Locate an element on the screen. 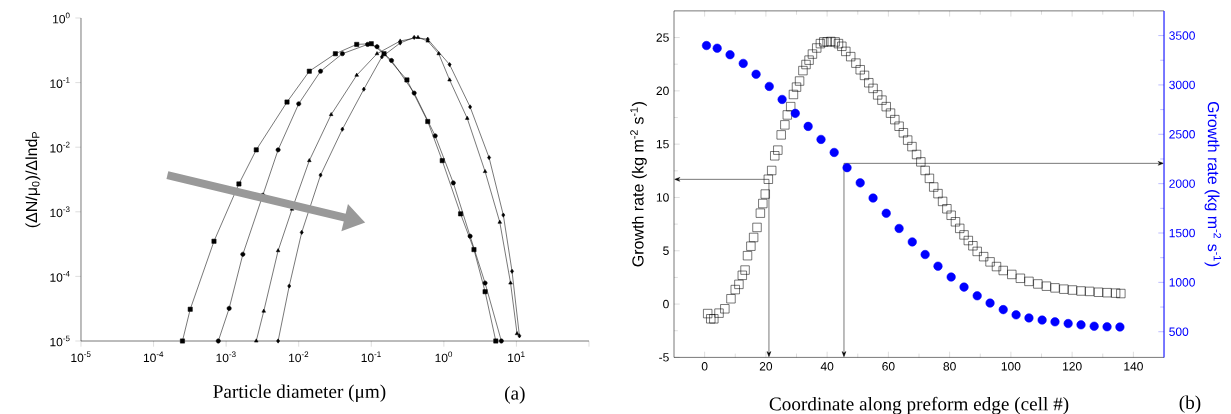 The image size is (1231, 414). x-axis-title: Particle diameter (μm) is located at coordinates (299, 393).